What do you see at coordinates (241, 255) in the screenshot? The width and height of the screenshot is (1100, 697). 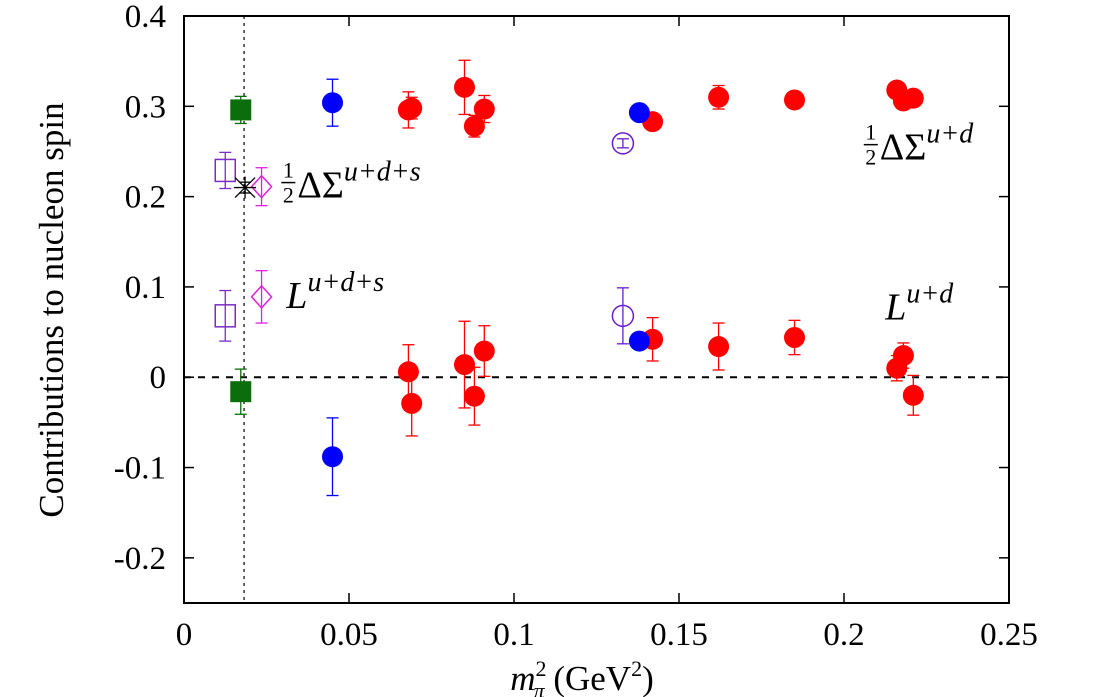 I see `series-green-filled-squares` at bounding box center [241, 255].